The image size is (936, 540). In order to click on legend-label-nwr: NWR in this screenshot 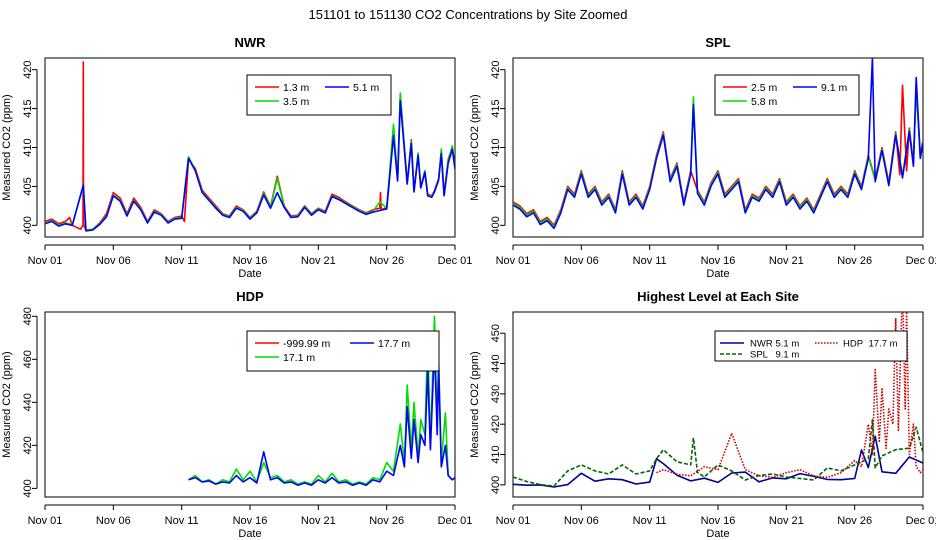, I will do `click(761, 344)`.